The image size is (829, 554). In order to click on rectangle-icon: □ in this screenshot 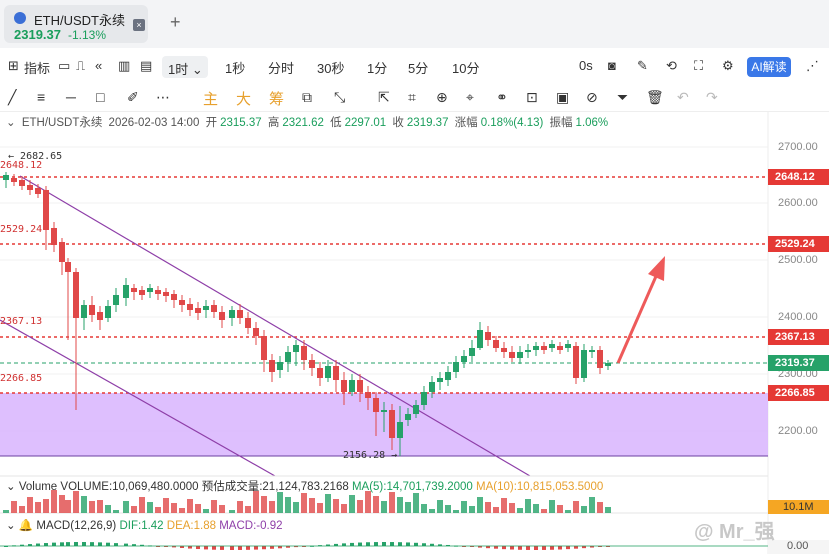, I will do `click(100, 97)`.